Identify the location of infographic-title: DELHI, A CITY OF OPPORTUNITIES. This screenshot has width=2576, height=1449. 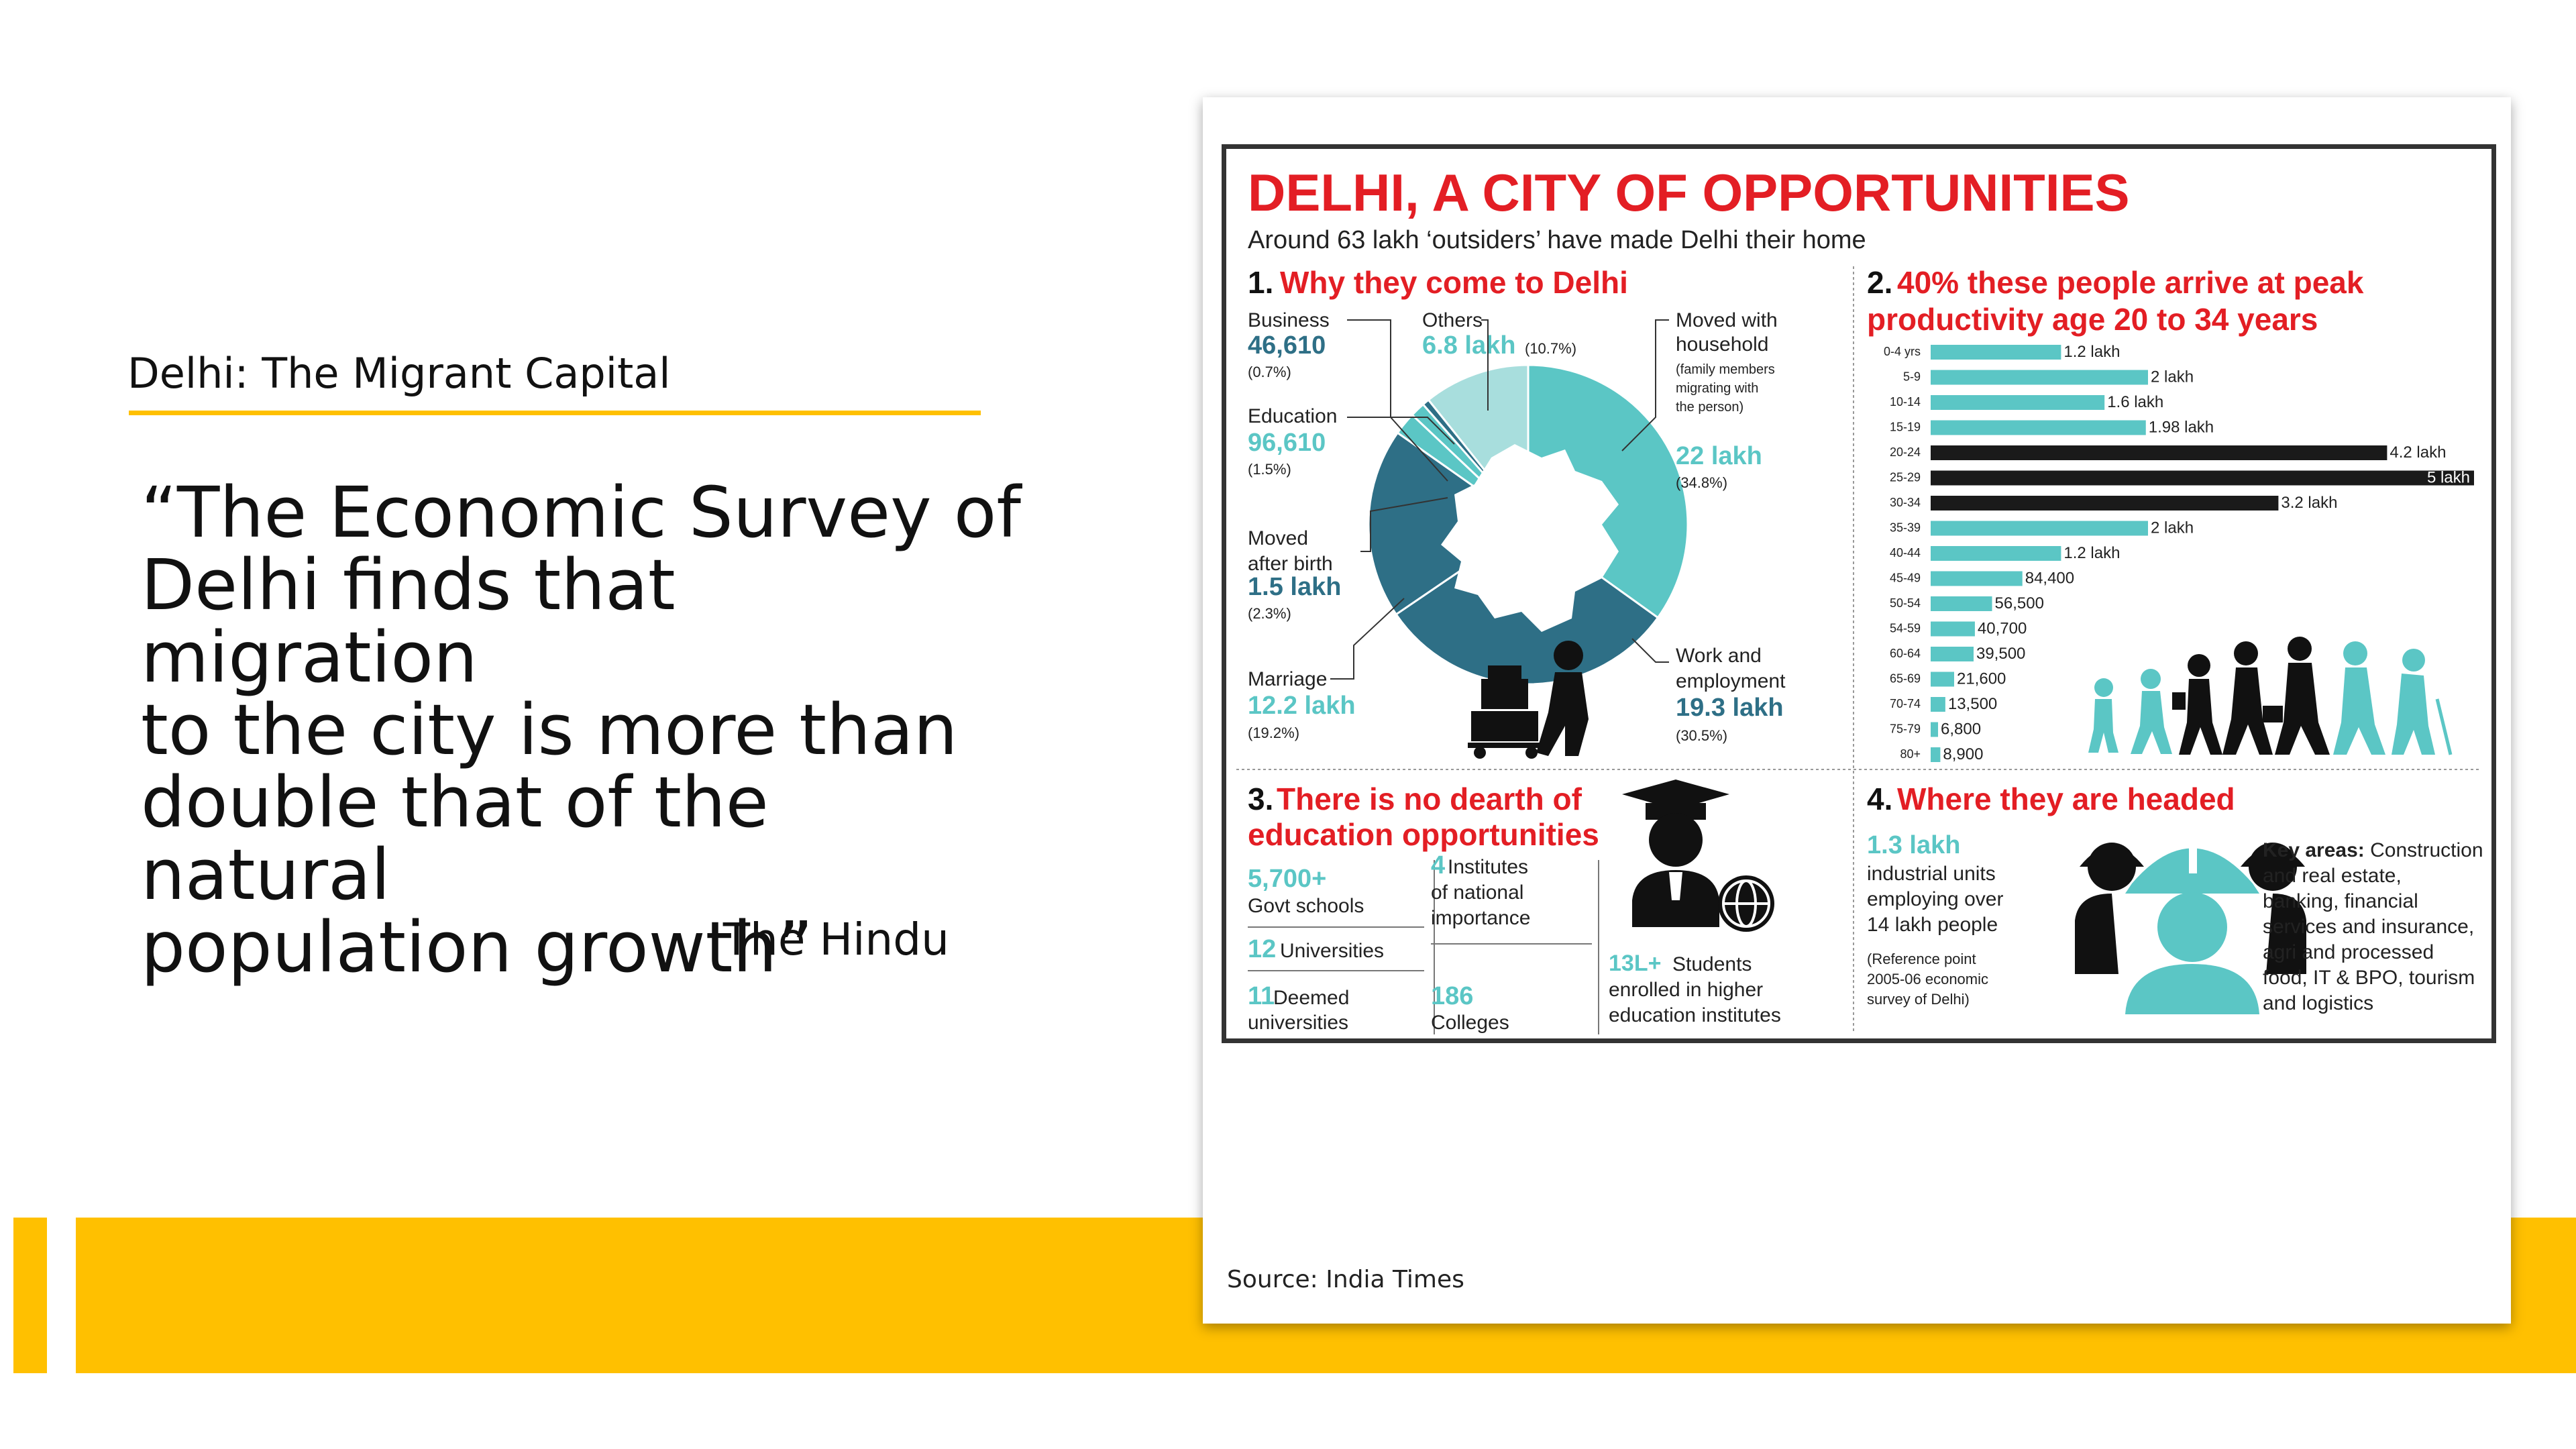
(1689, 192).